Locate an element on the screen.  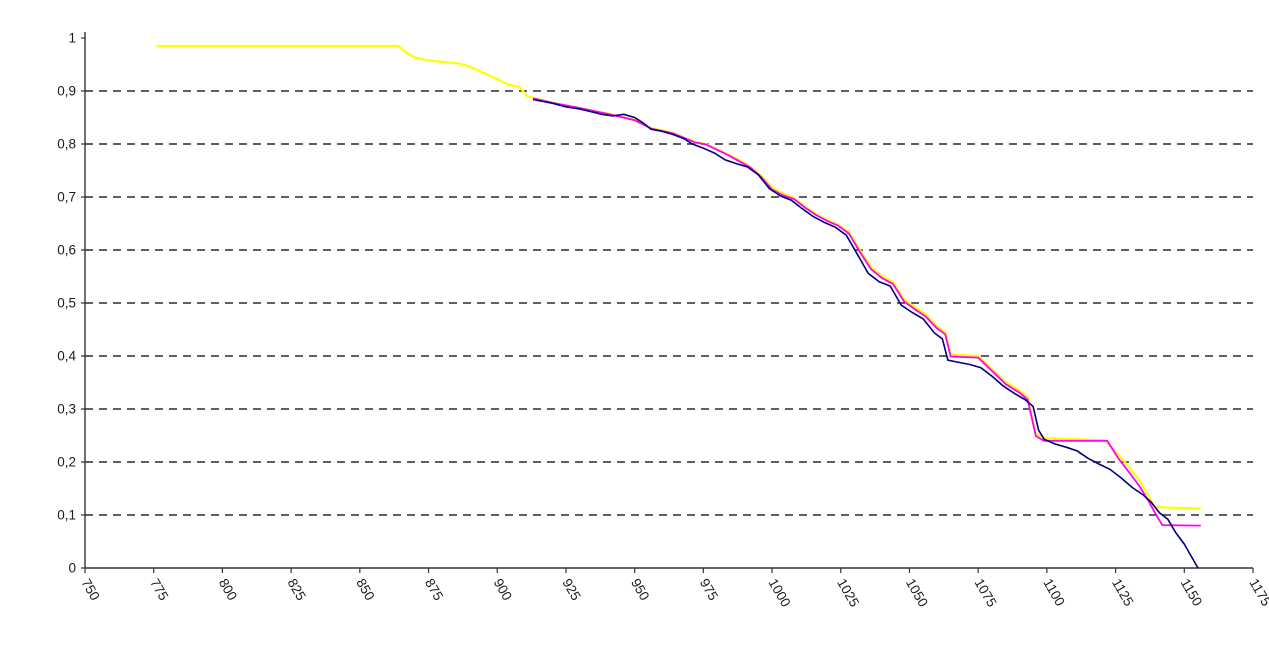
y-tick-label: 0,1 is located at coordinates (66, 515).